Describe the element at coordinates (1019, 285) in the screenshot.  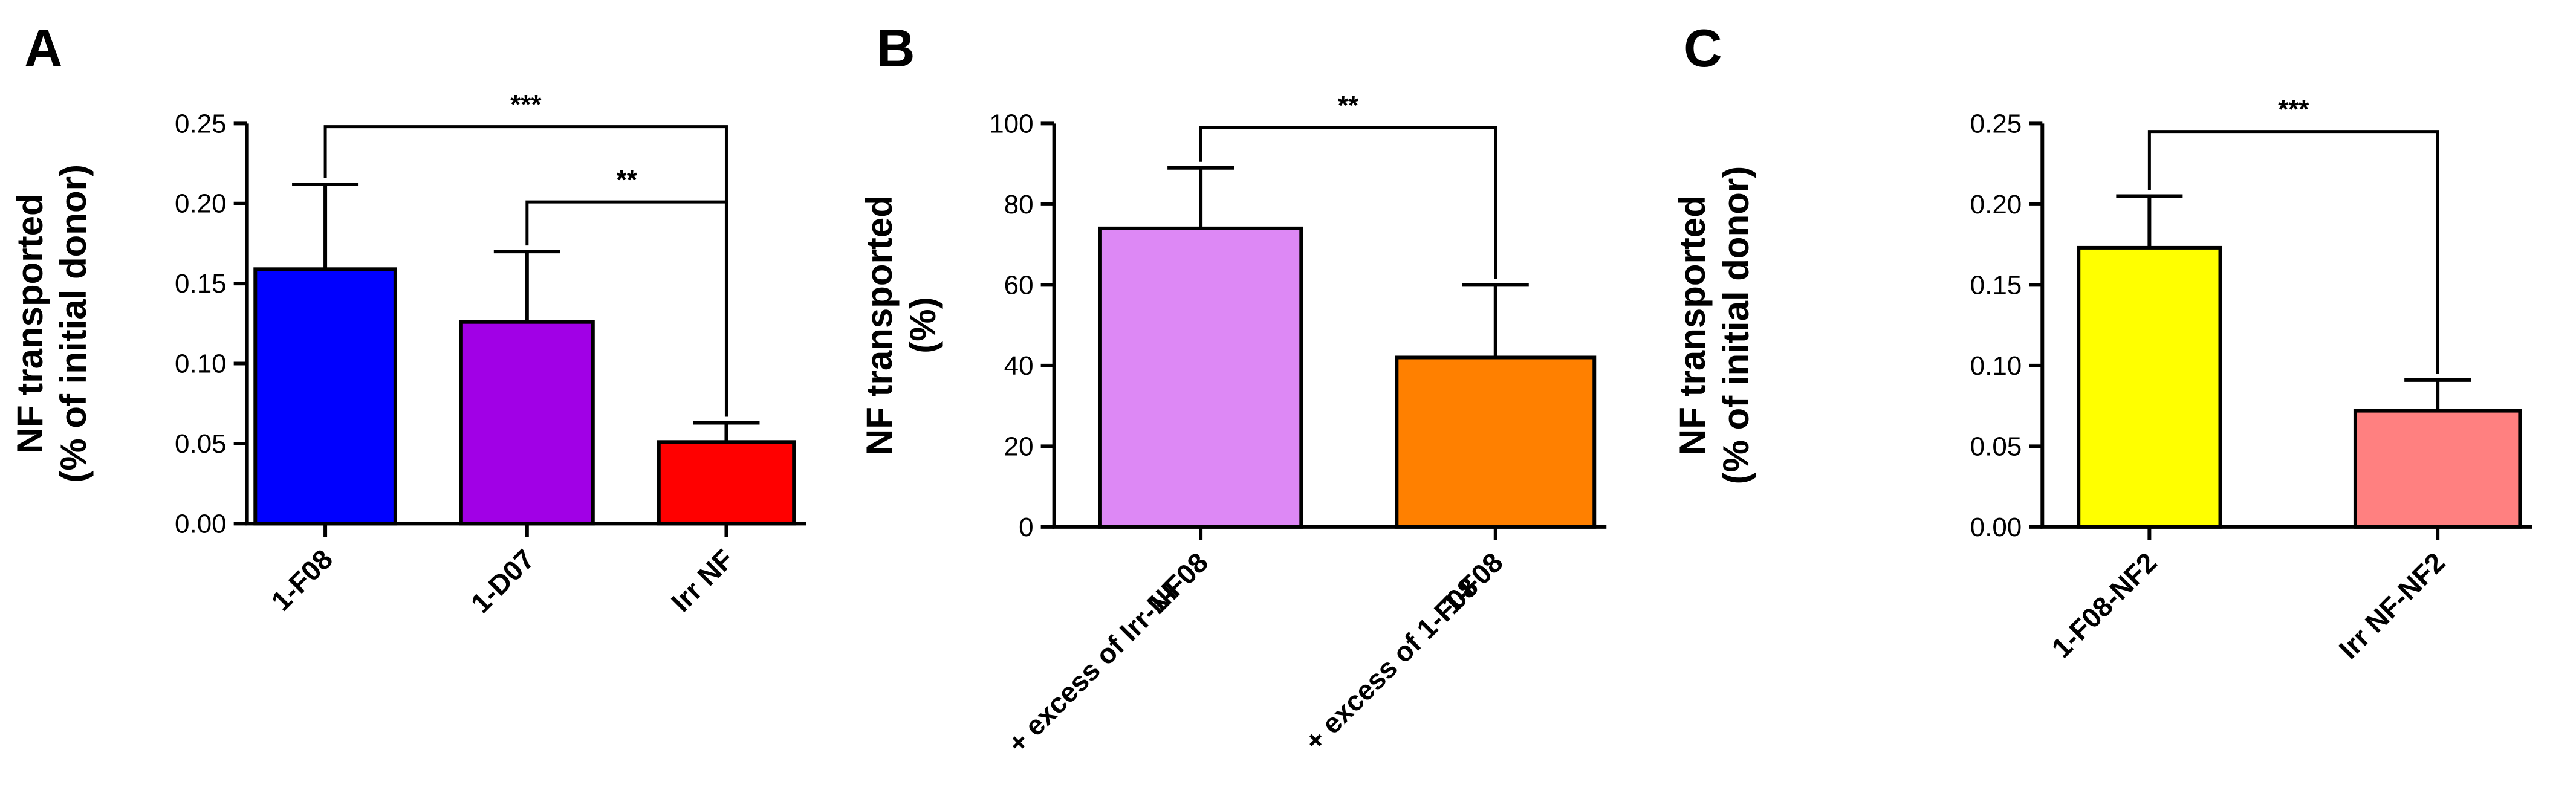
I see `y-tick-label: 60` at that location.